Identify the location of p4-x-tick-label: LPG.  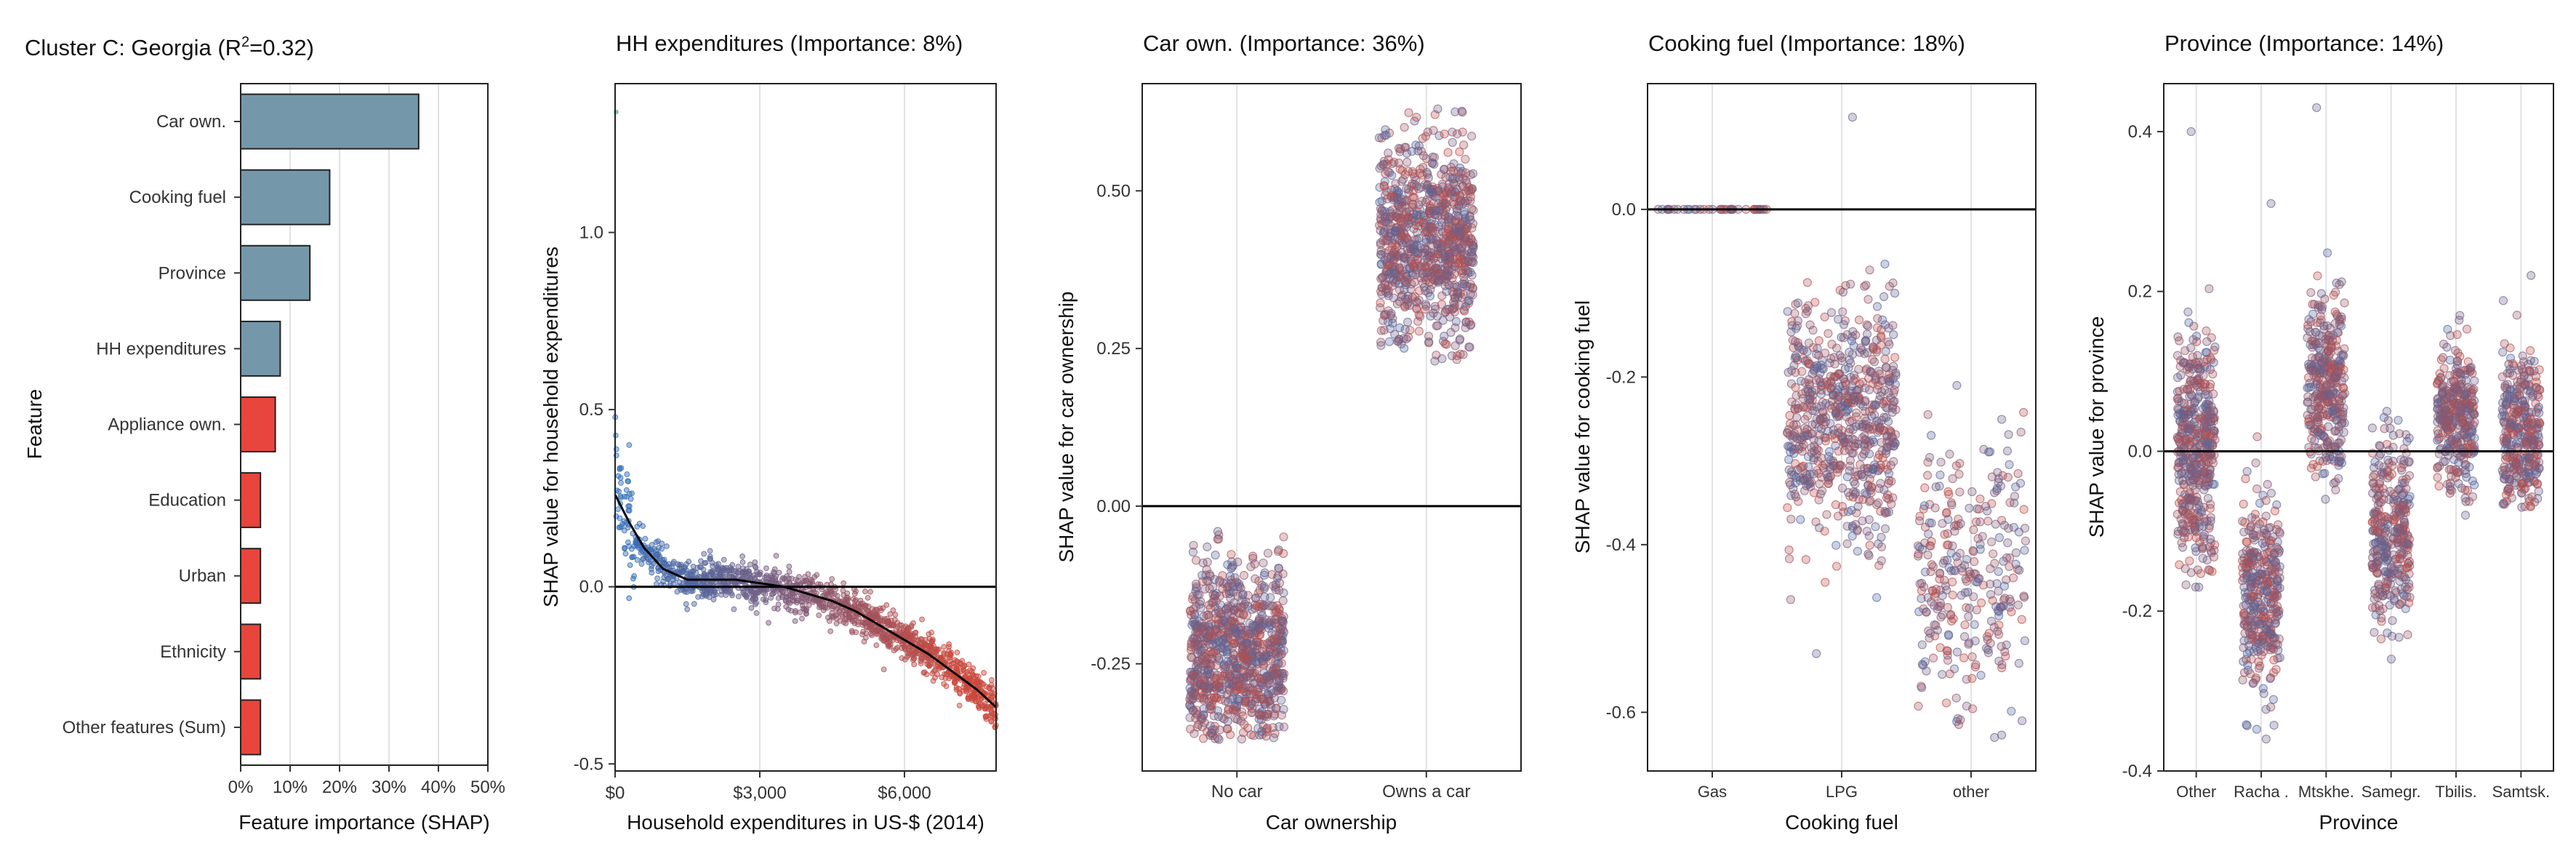
(1842, 792).